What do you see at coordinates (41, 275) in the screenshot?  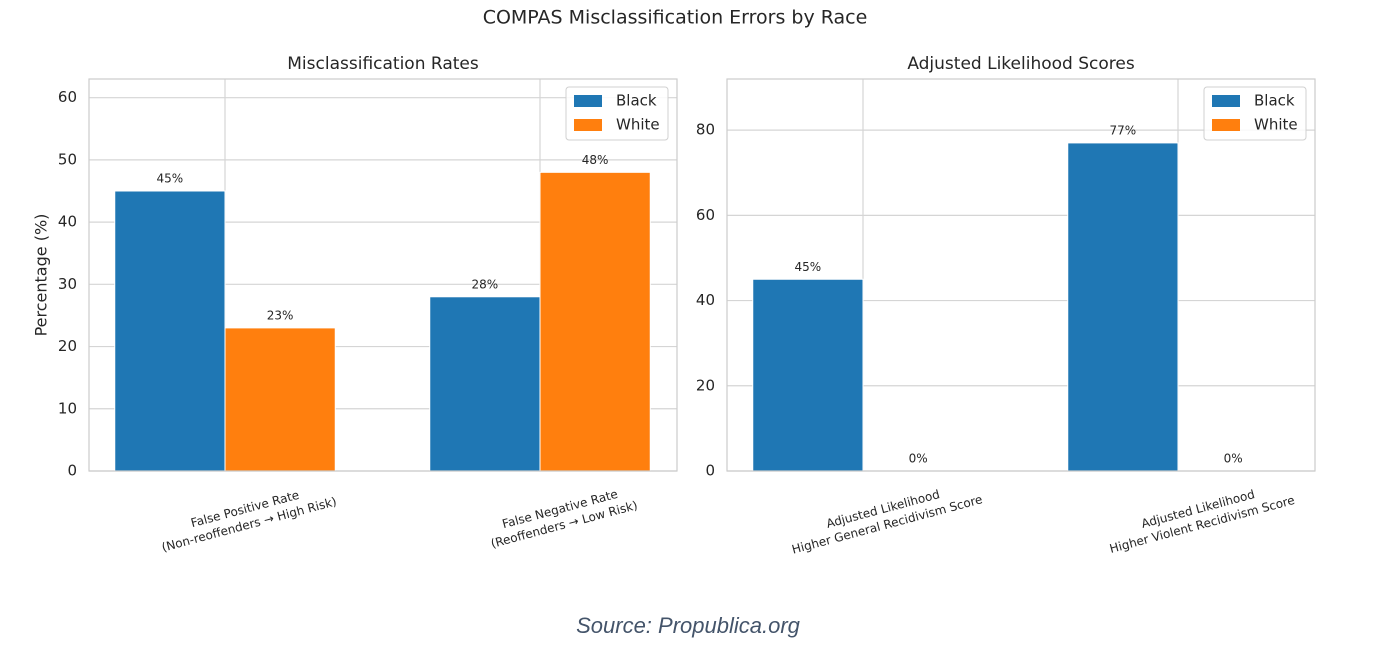 I see `y-axis-label: Percentage (%)` at bounding box center [41, 275].